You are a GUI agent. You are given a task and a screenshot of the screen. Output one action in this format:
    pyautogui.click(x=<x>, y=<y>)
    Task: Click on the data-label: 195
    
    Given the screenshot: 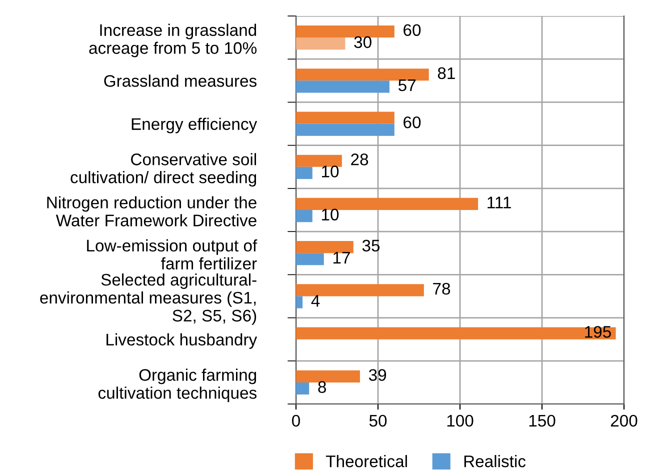 What is the action you would take?
    pyautogui.click(x=598, y=332)
    